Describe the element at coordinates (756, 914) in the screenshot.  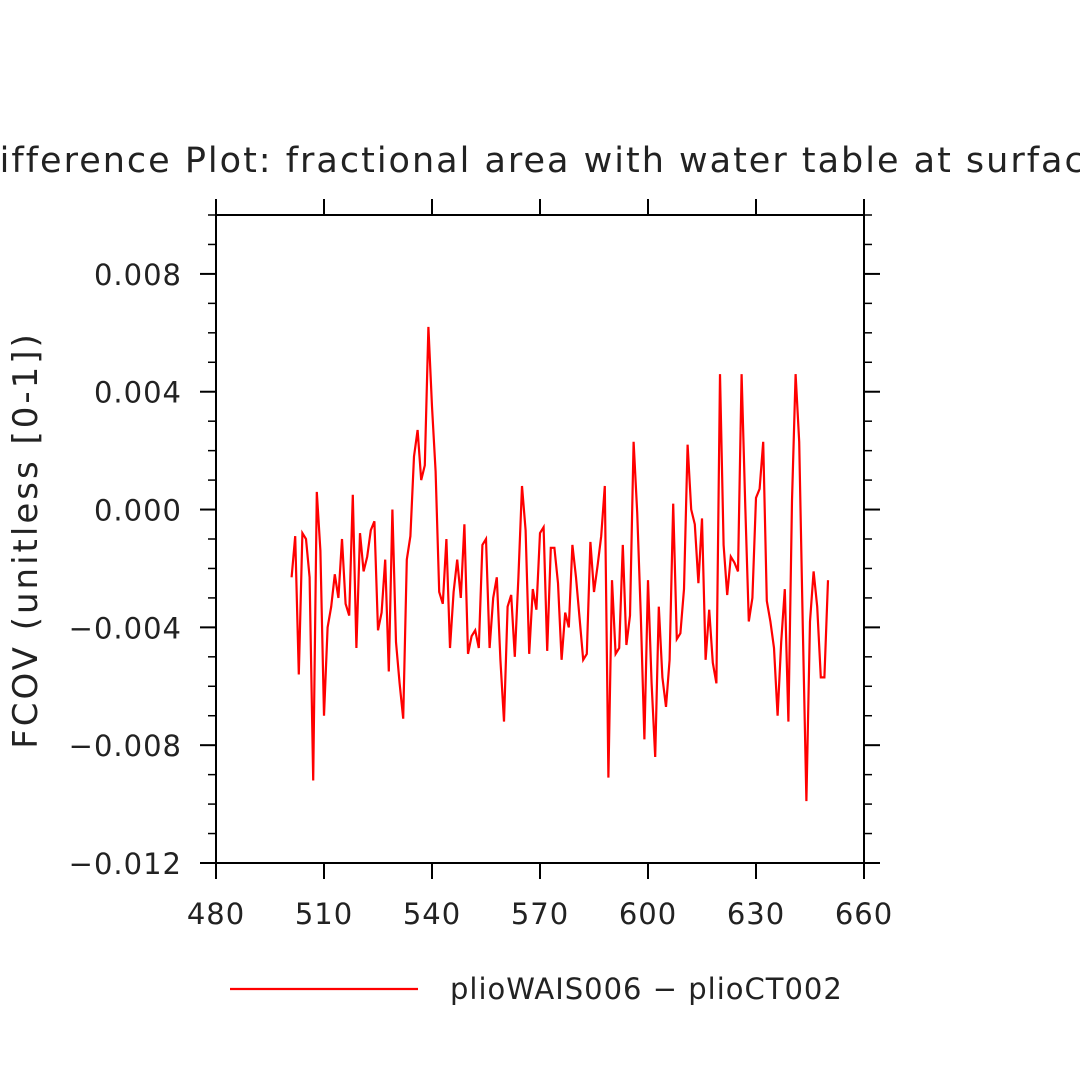
I see `x-tick-label: 630` at that location.